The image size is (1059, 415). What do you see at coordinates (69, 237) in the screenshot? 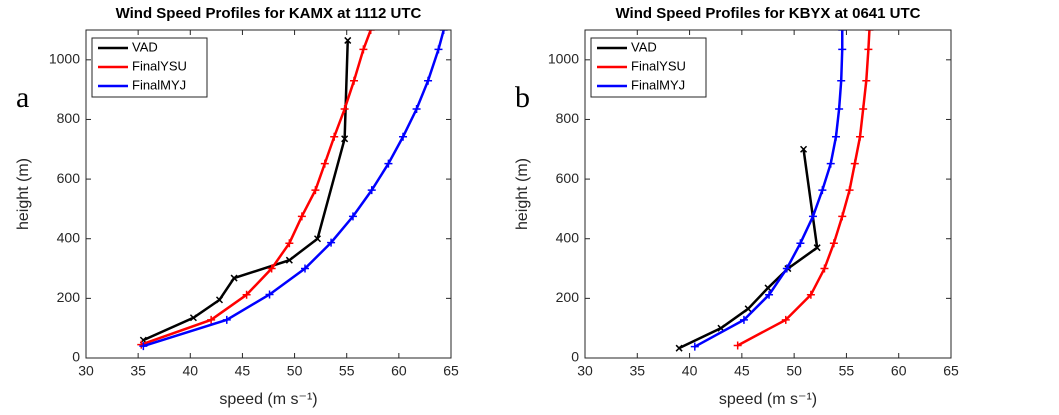
I see `y-tick-label: 400` at bounding box center [69, 237].